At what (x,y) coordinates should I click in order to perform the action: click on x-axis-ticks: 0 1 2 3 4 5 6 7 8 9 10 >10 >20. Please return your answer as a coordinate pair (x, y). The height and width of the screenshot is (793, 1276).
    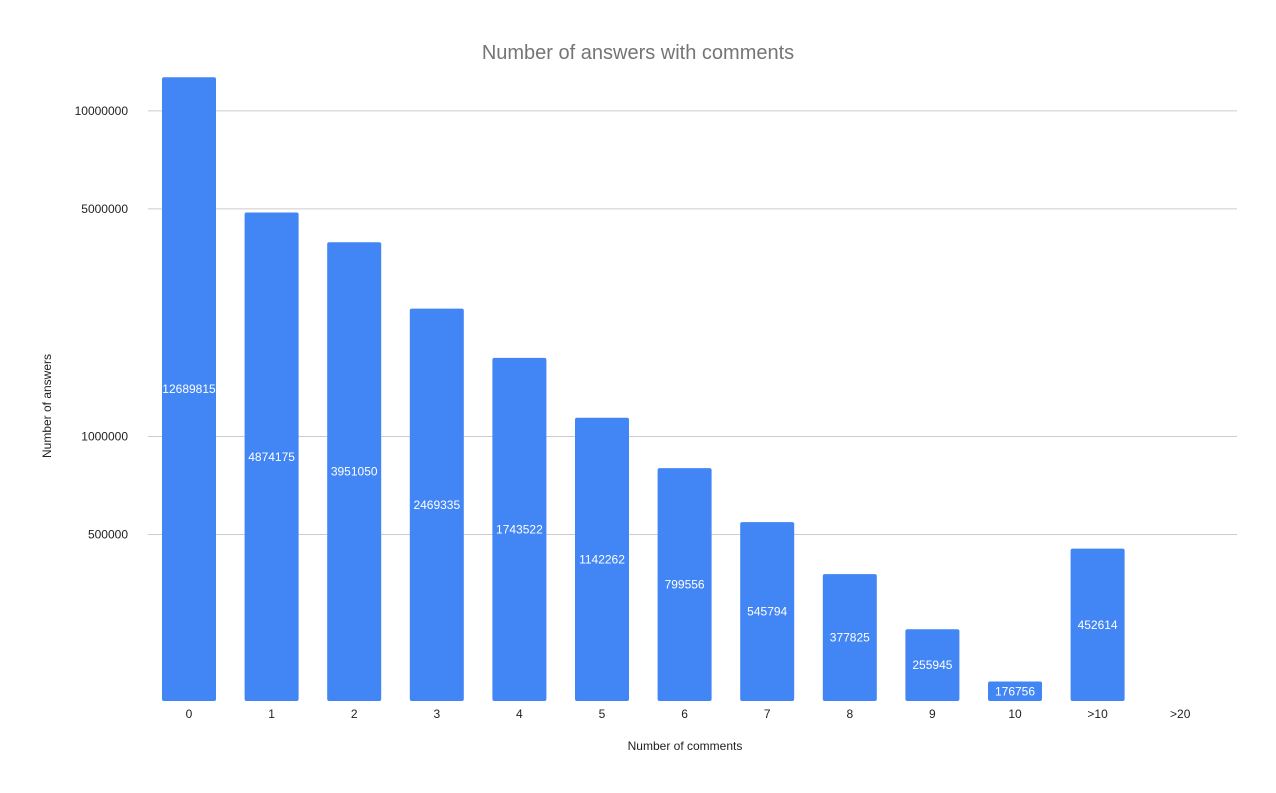
    Looking at the image, I should click on (688, 714).